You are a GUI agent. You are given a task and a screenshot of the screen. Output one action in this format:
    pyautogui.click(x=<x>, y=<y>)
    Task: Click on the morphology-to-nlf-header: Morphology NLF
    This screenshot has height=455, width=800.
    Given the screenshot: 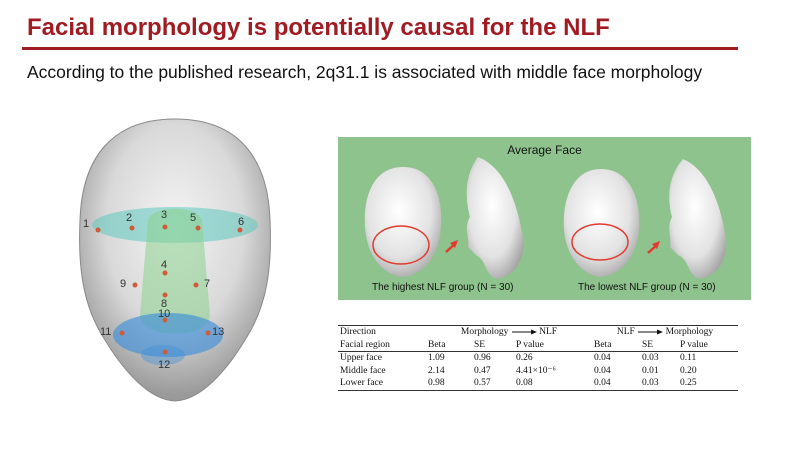 What is the action you would take?
    pyautogui.click(x=509, y=332)
    